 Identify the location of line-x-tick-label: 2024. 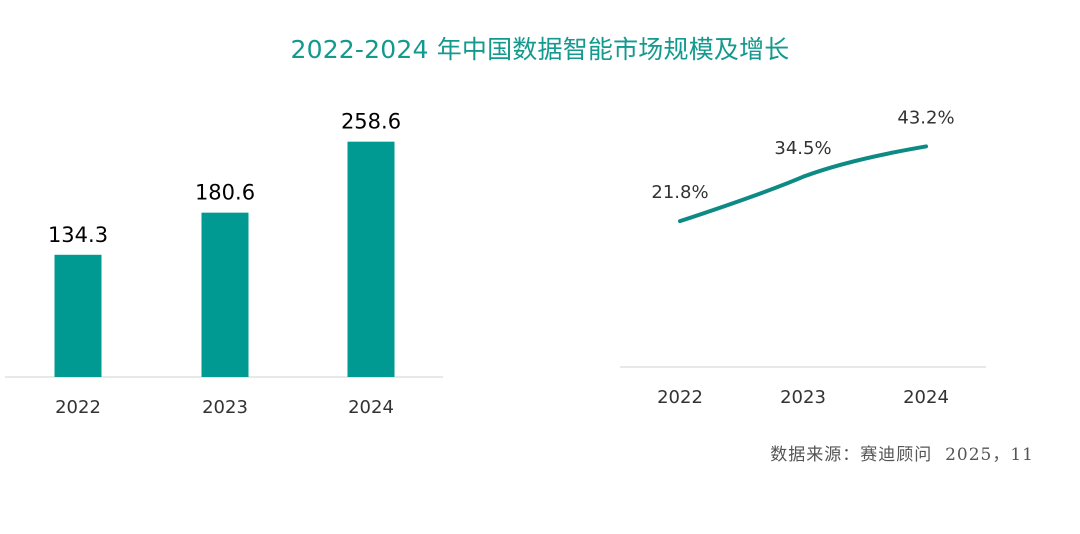
(926, 397).